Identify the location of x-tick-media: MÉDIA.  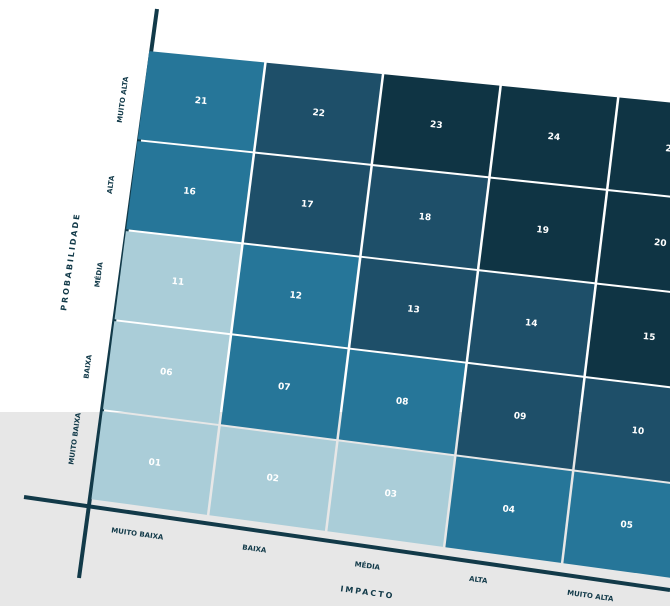
(367, 565).